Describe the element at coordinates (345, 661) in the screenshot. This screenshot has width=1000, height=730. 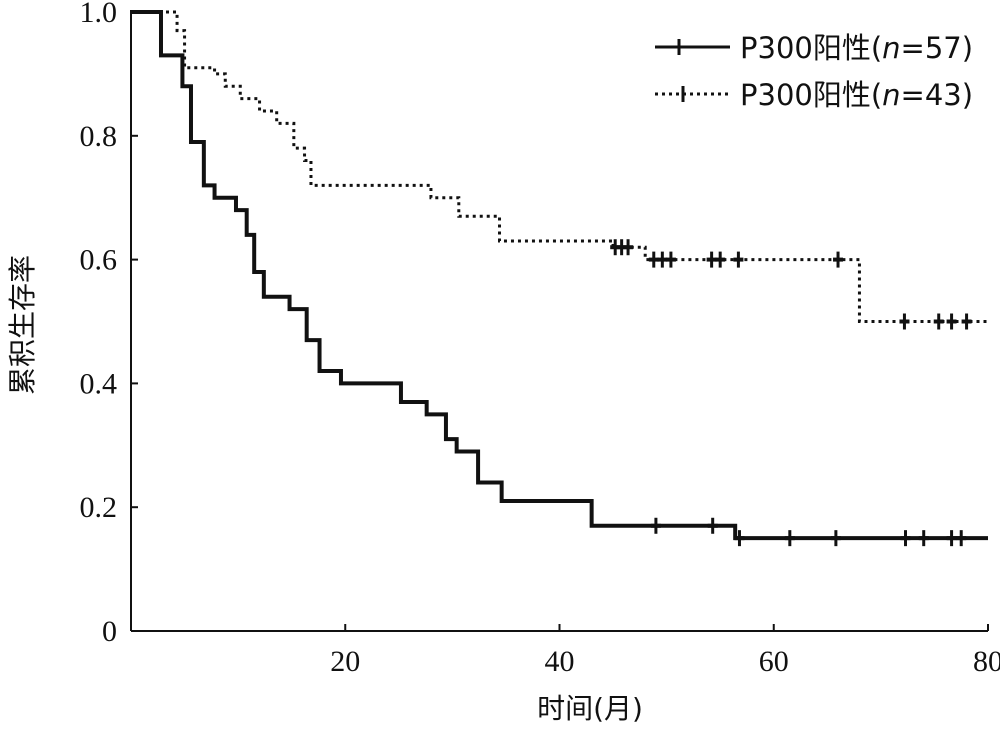
I see `x-tick-label: 20` at that location.